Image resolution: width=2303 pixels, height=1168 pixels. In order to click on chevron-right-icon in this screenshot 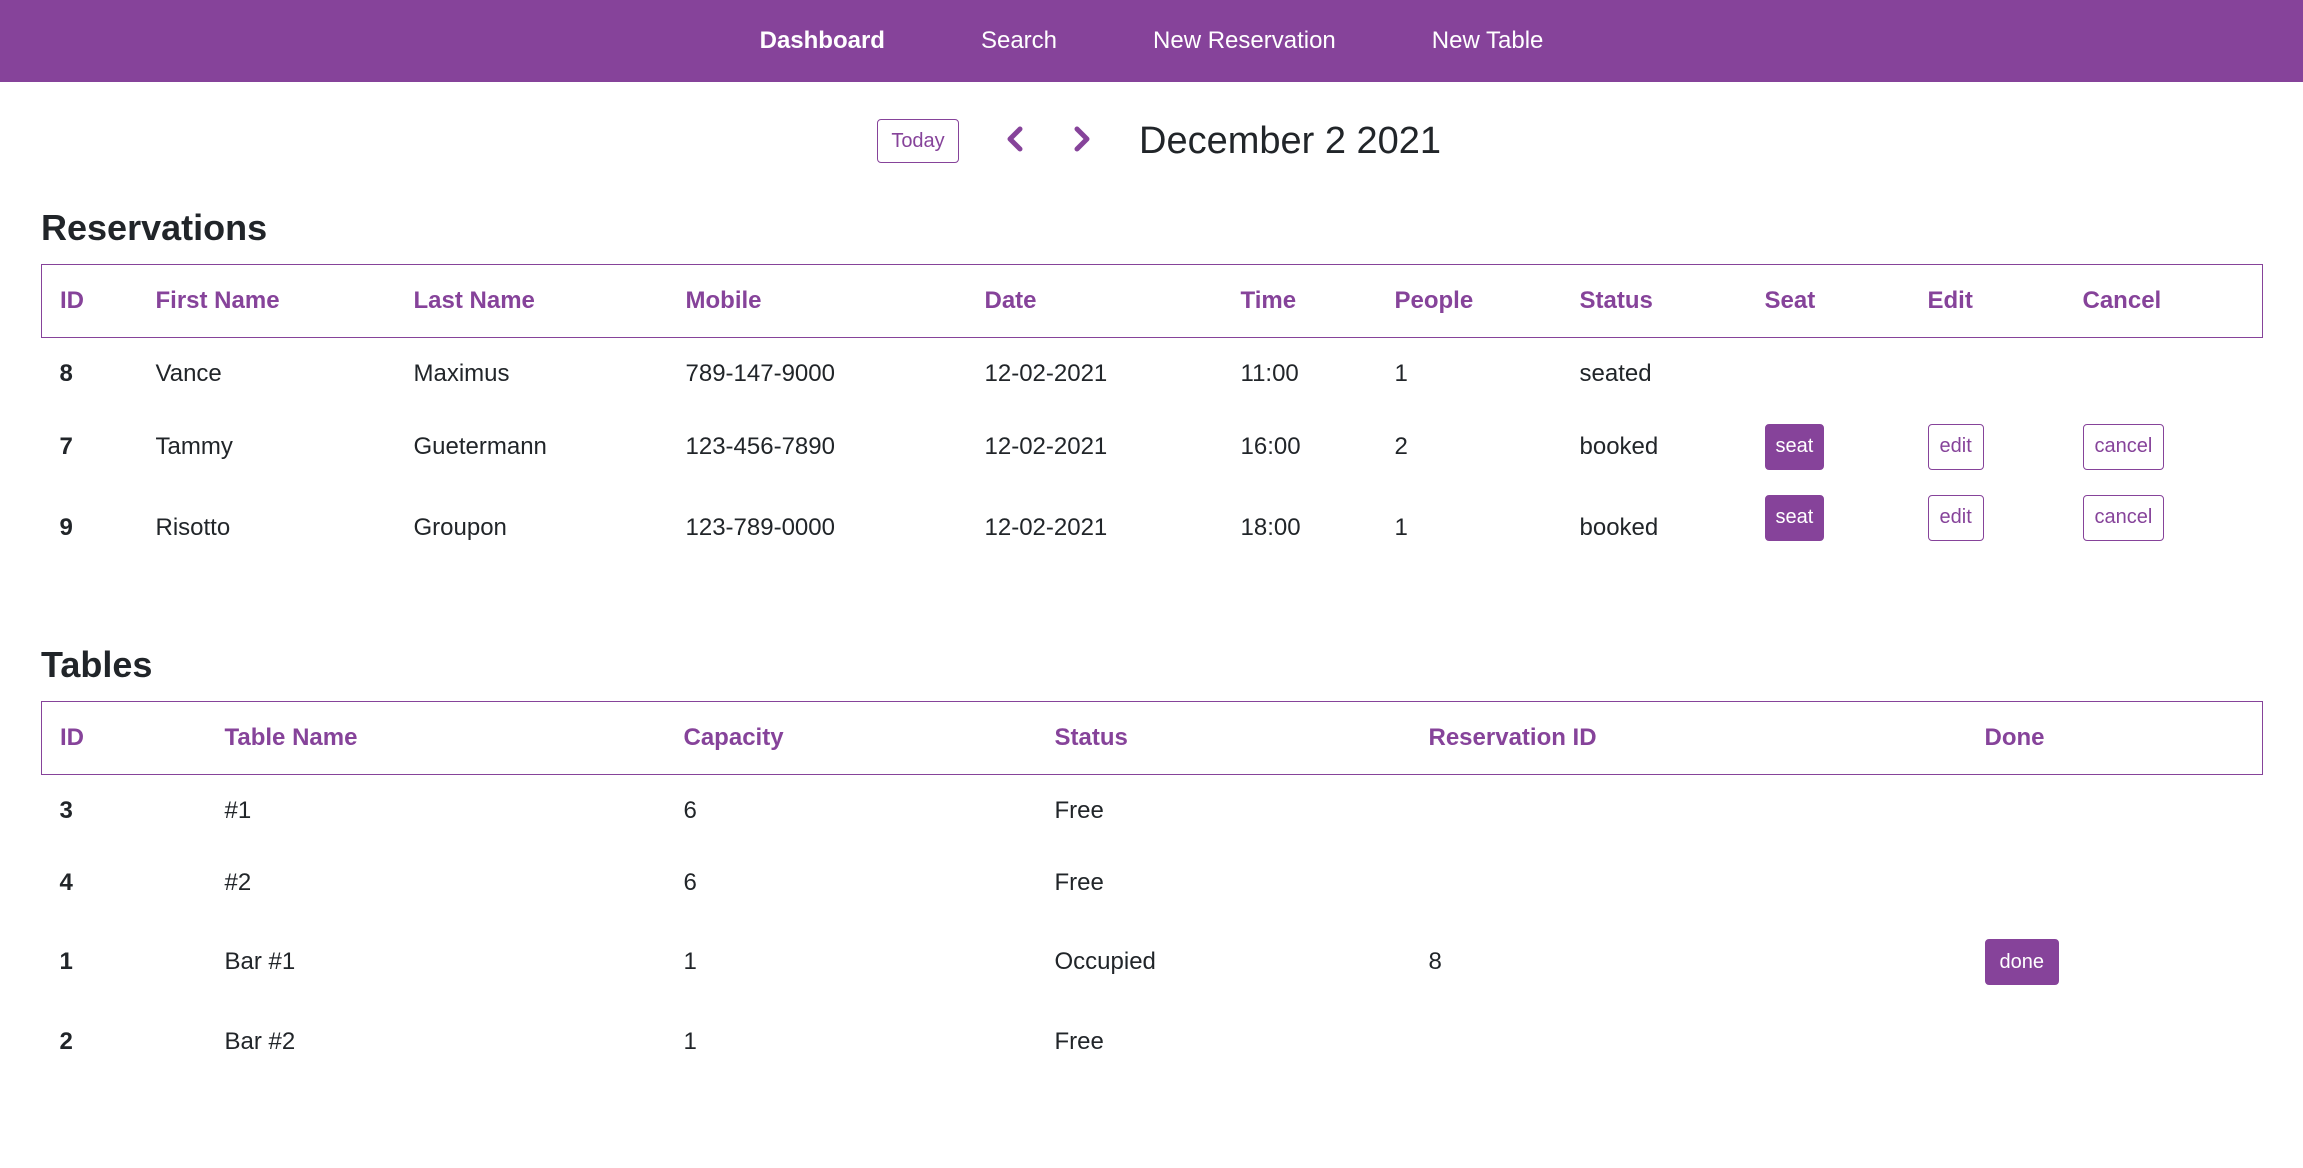, I will do `click(1081, 139)`.